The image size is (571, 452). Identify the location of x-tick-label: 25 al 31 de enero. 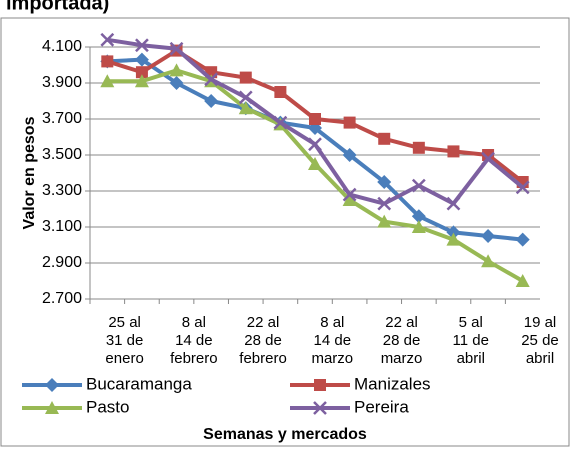
(124, 340).